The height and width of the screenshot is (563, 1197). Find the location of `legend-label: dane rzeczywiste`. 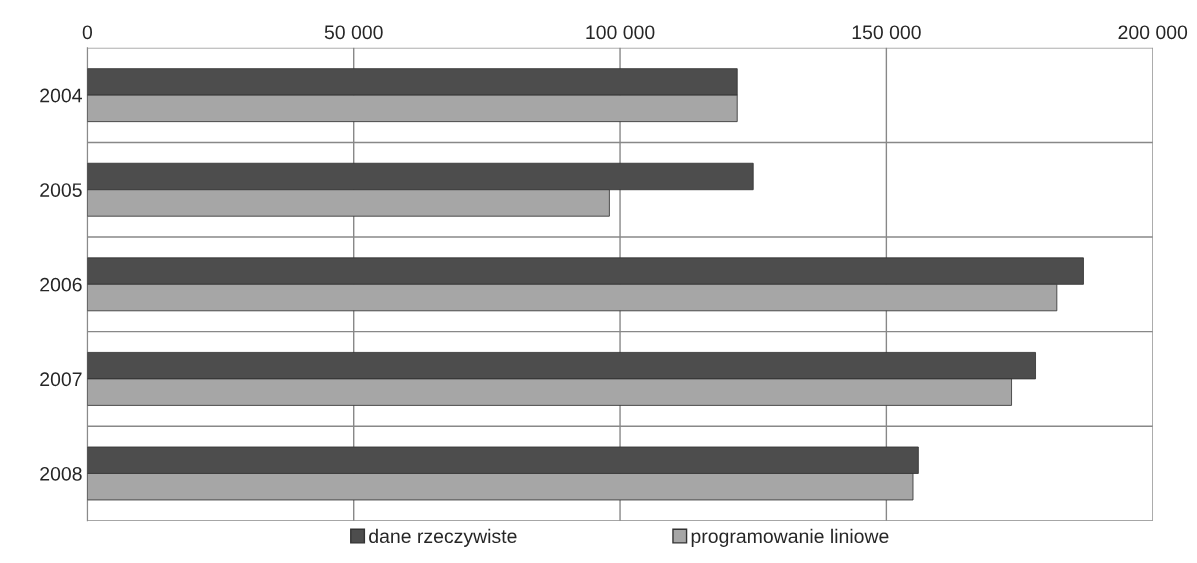

legend-label: dane rzeczywiste is located at coordinates (443, 537).